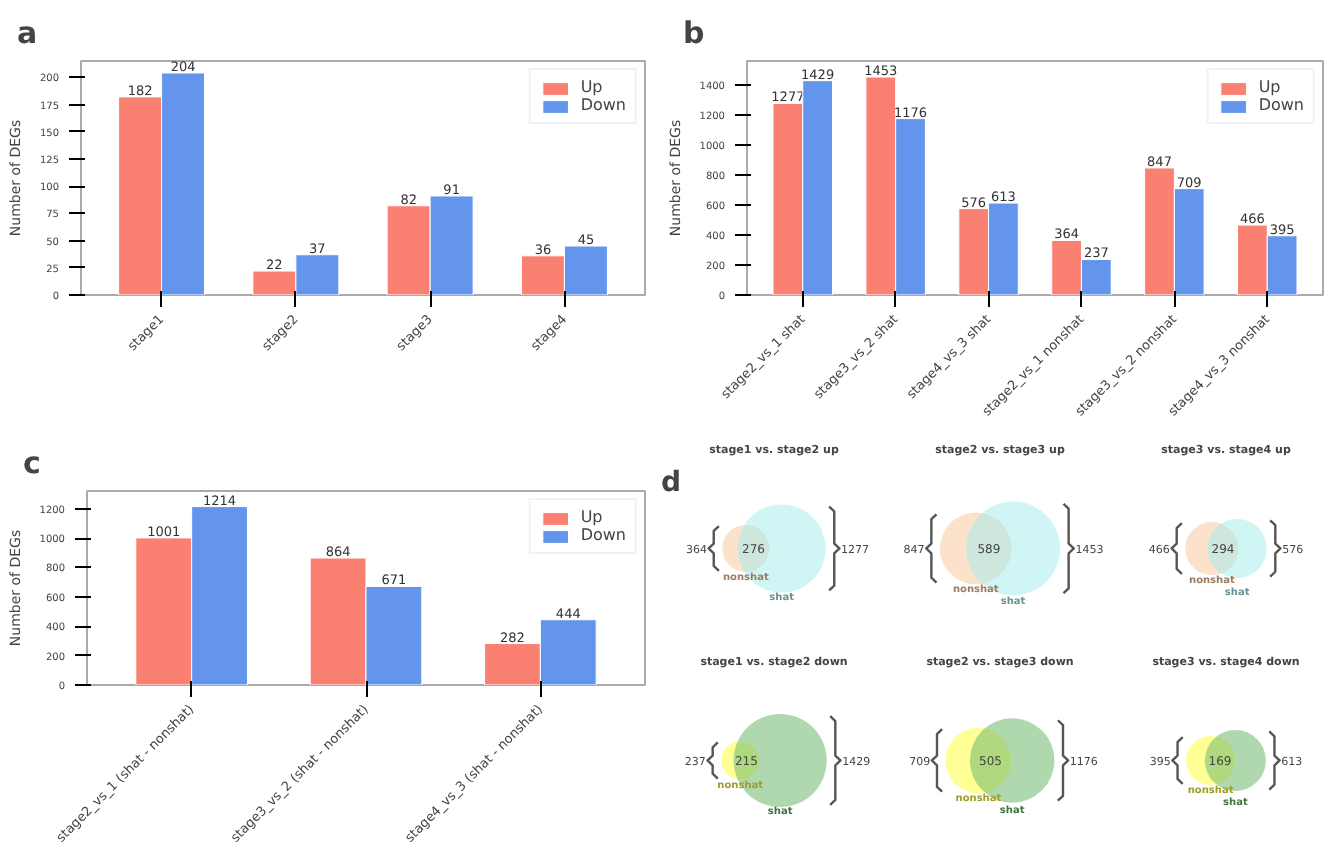 The image size is (1338, 856). What do you see at coordinates (671, 483) in the screenshot?
I see `text: d` at bounding box center [671, 483].